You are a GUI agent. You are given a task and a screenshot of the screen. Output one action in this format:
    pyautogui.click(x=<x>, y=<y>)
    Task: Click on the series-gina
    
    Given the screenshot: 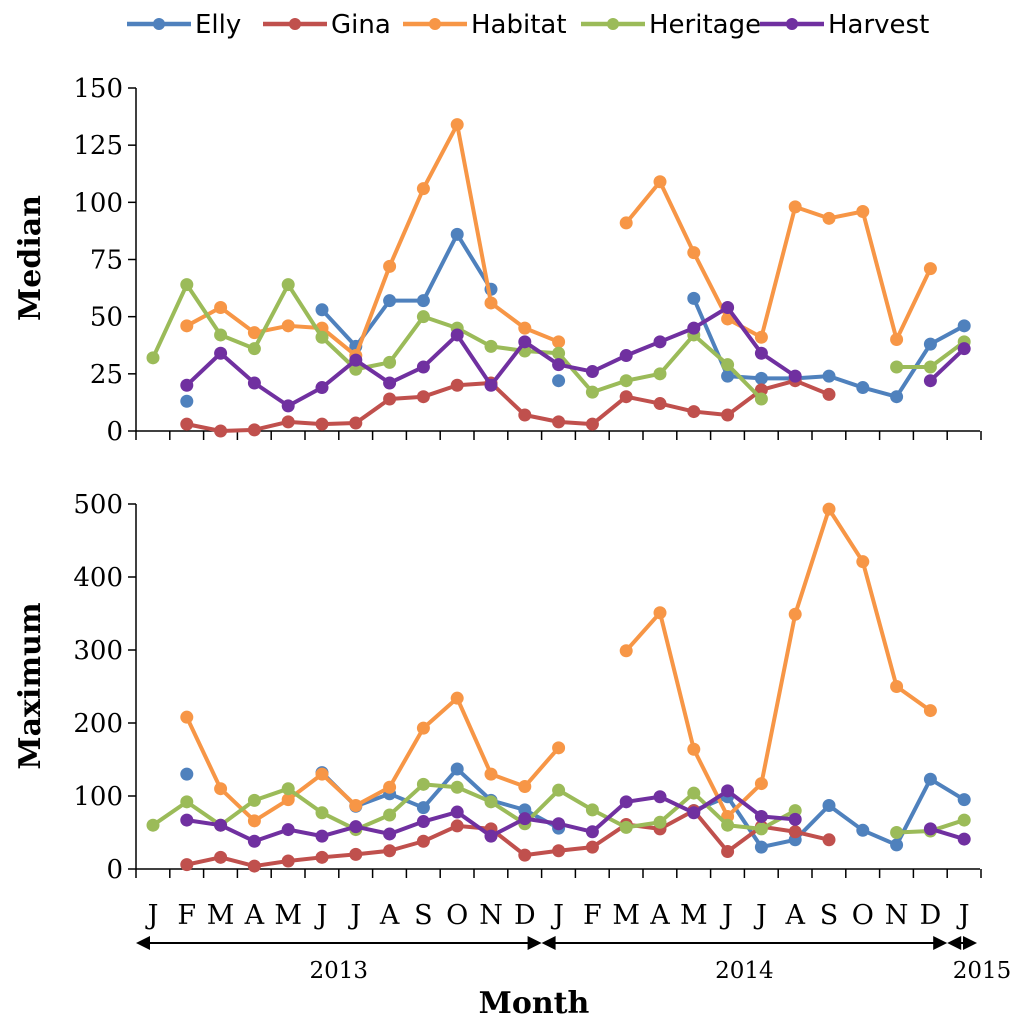 What is the action you would take?
    pyautogui.click(x=508, y=406)
    